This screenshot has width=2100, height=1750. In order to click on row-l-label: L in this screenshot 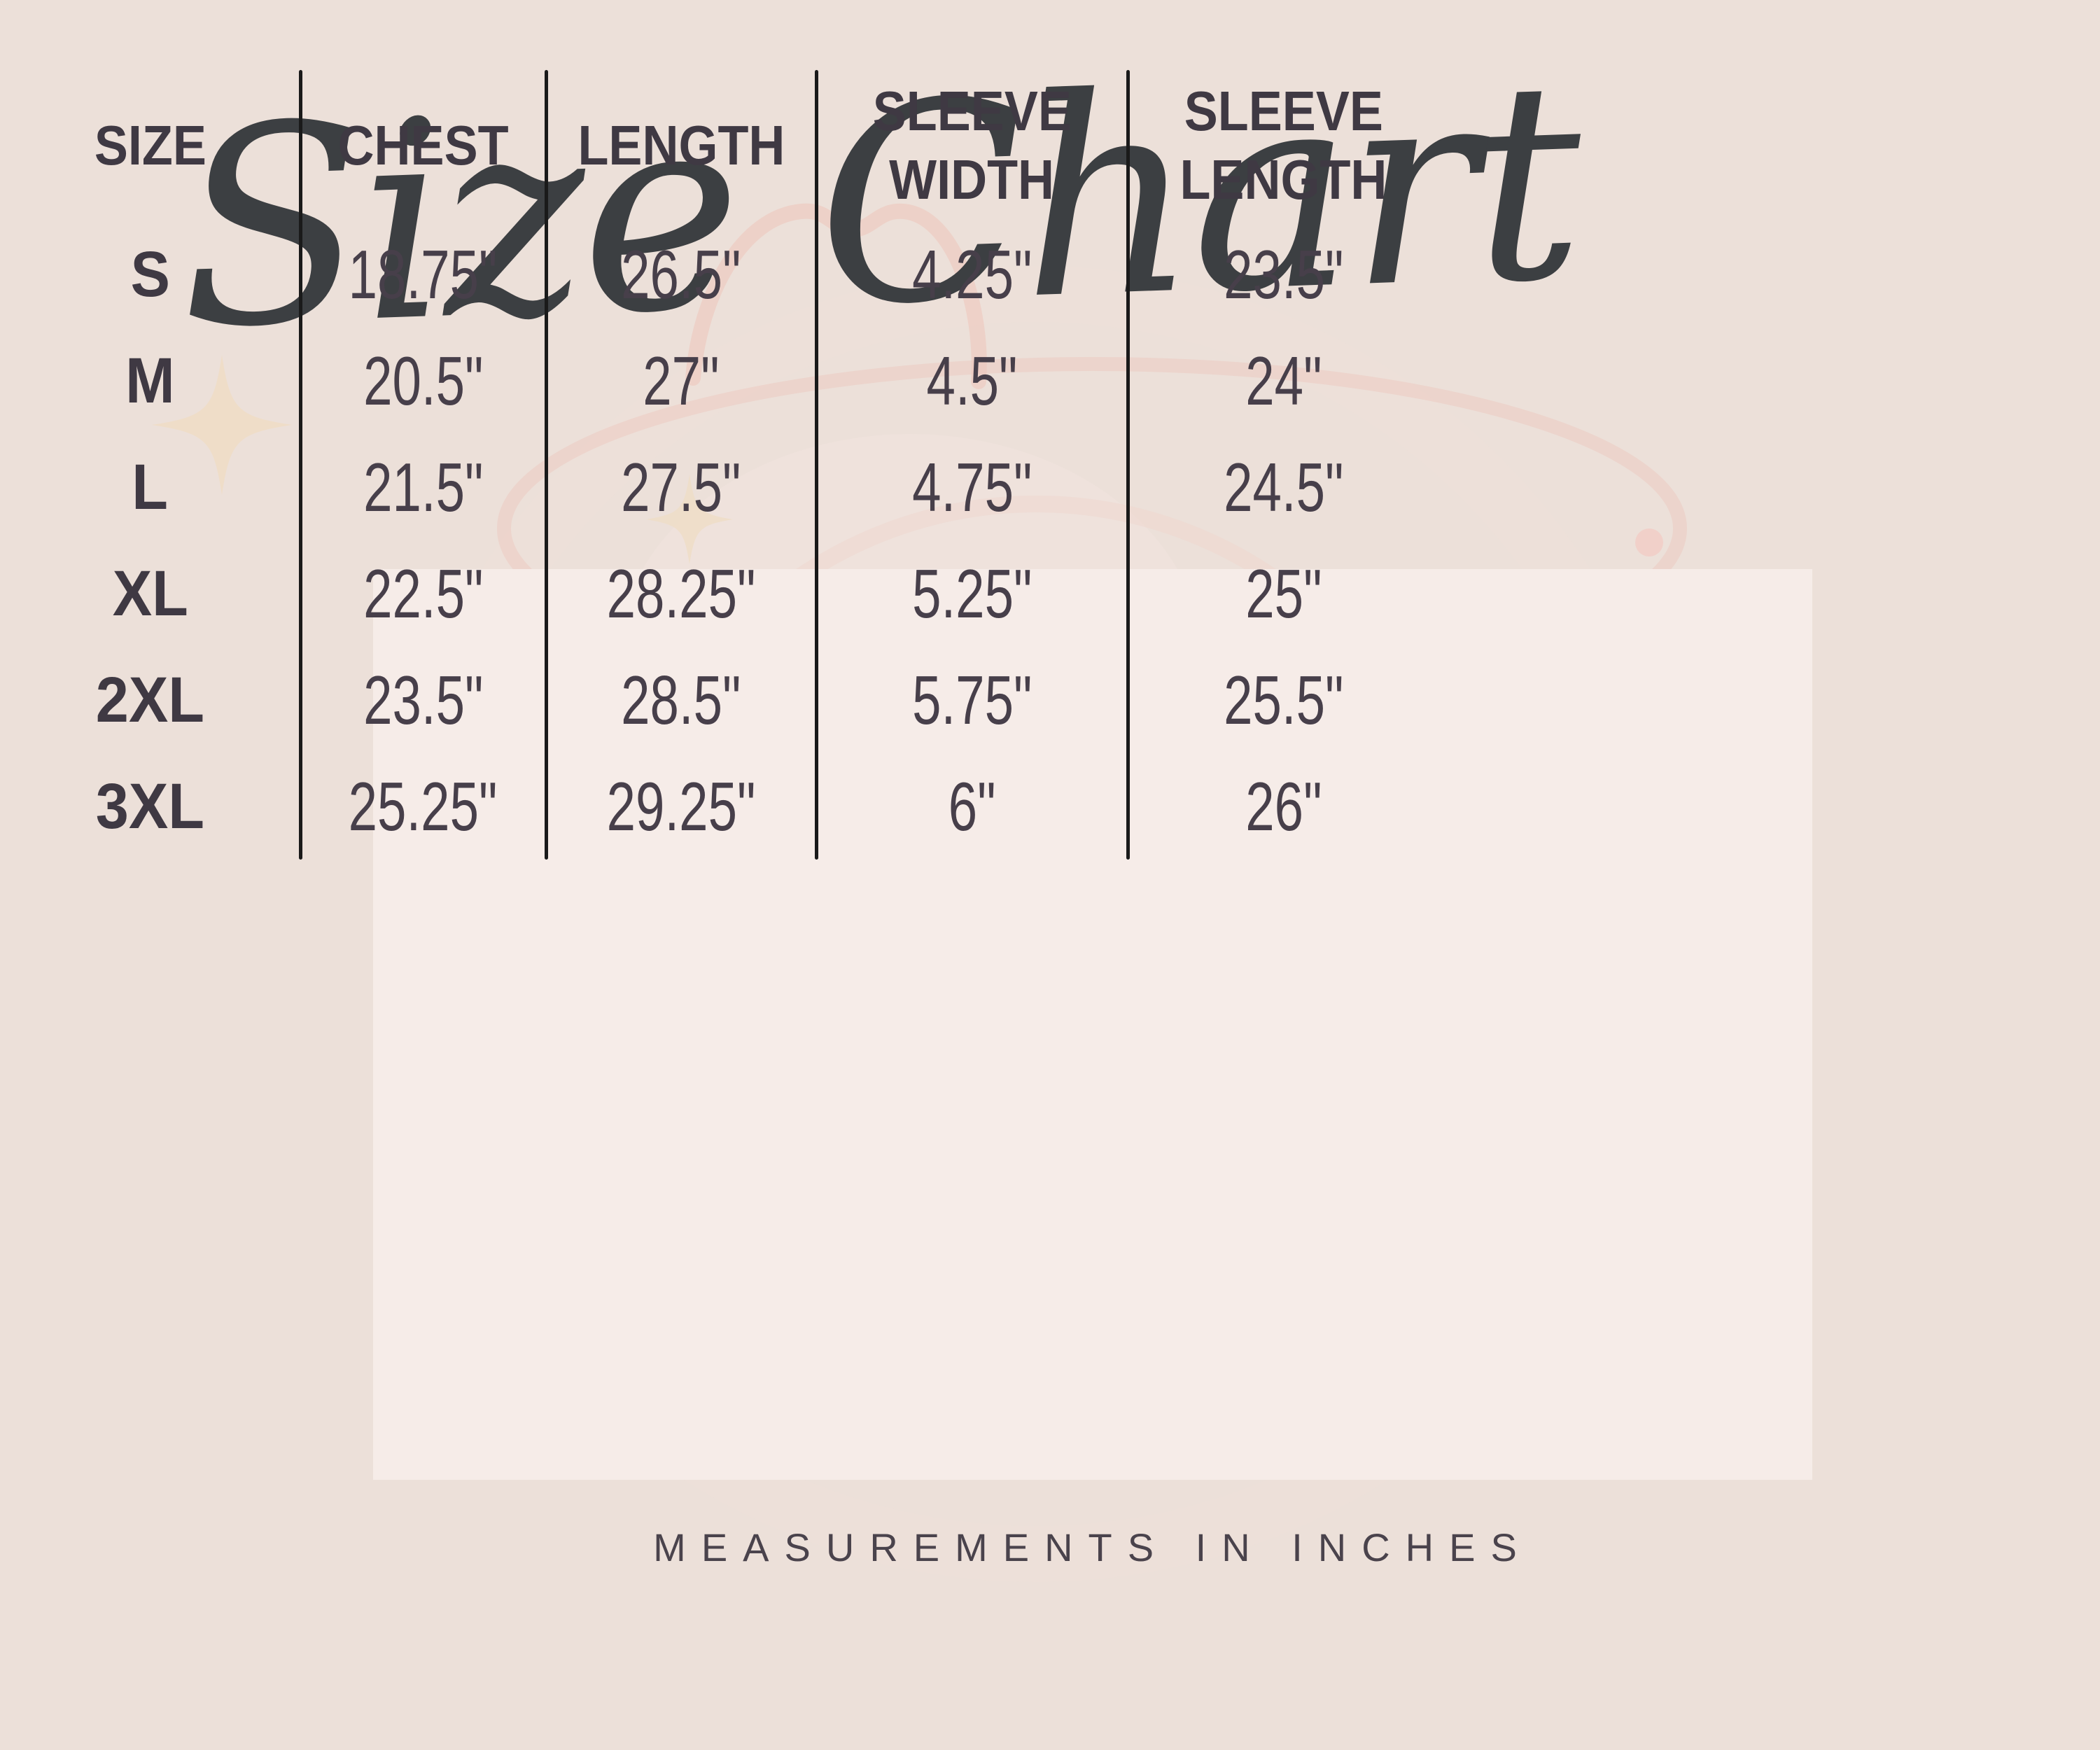, I will do `click(150, 487)`.